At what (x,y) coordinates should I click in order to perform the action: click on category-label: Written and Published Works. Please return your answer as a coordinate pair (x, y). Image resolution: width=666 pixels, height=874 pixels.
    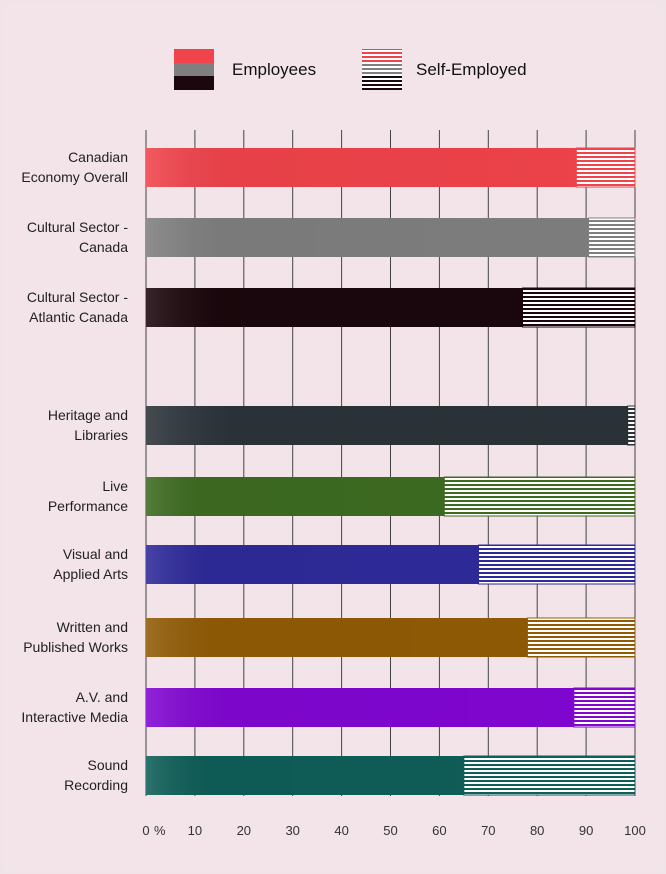
    Looking at the image, I should click on (75, 637).